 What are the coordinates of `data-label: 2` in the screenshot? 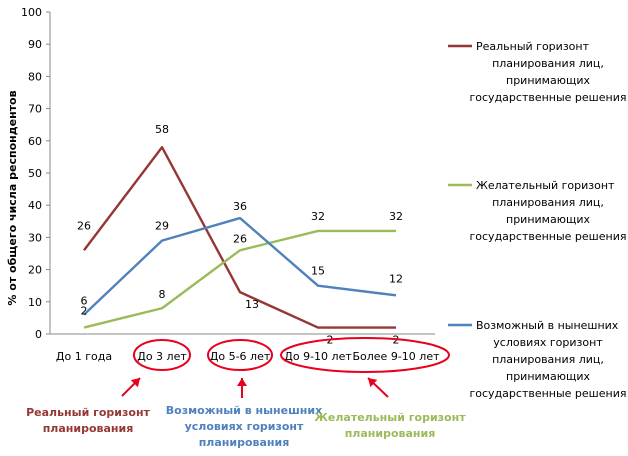 It's located at (84, 311).